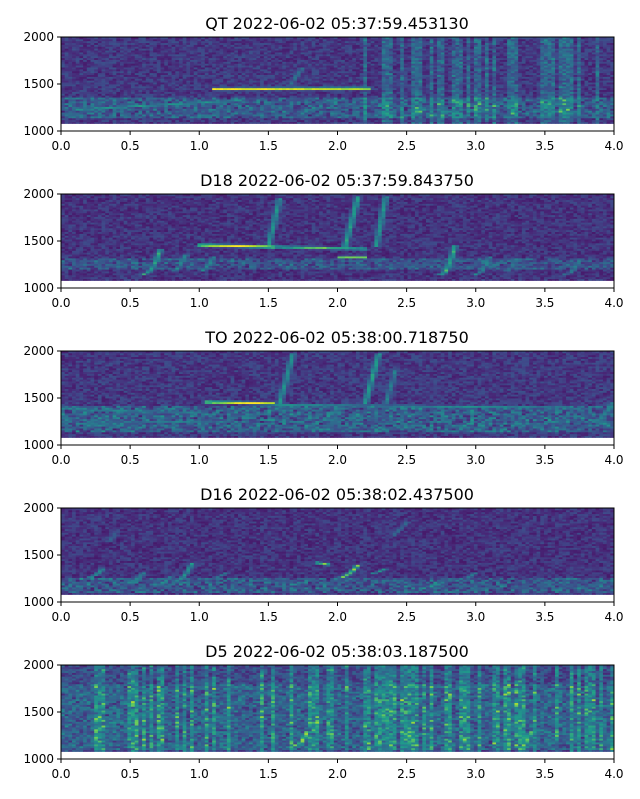  Describe the element at coordinates (337, 23) in the screenshot. I see `panel-title: QT 2022-06-02 05:37:59.453130` at that location.